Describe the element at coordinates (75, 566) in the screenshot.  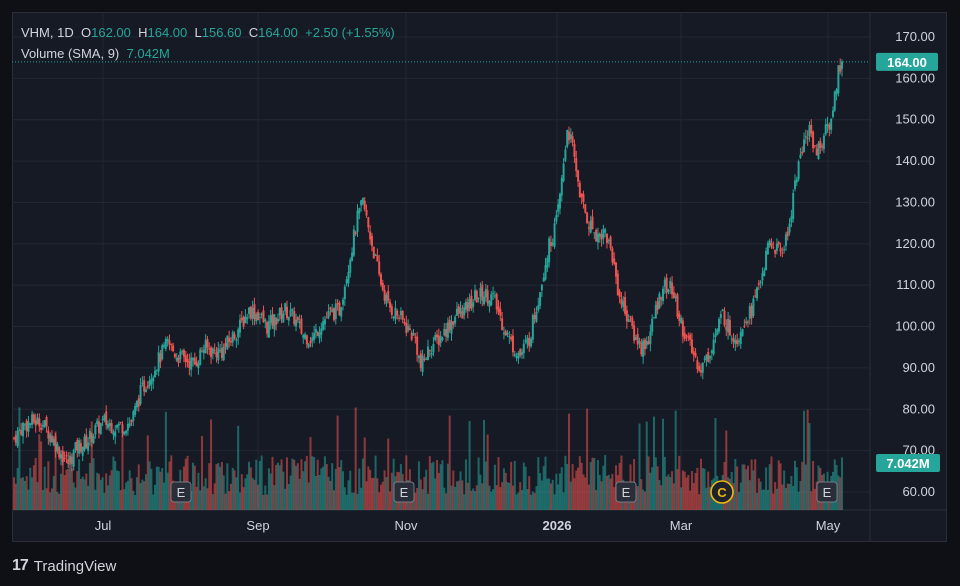
I see `tradingview-name: TradingView` at that location.